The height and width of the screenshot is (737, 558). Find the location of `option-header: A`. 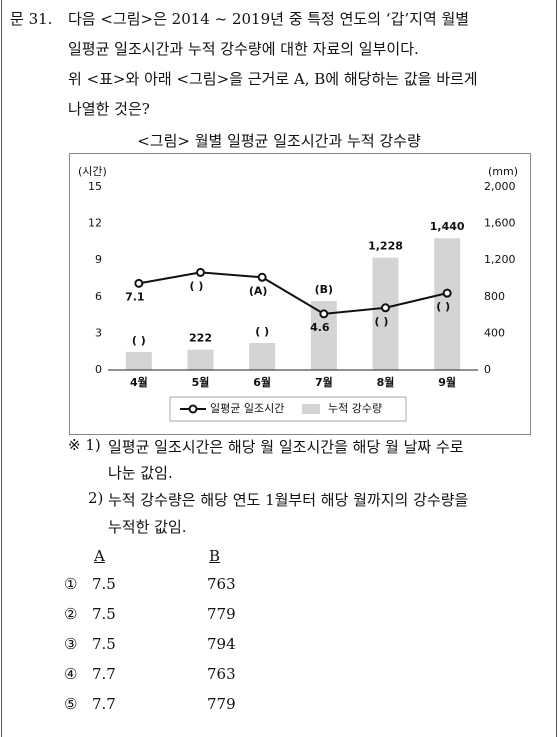

option-header: A is located at coordinates (99, 556).